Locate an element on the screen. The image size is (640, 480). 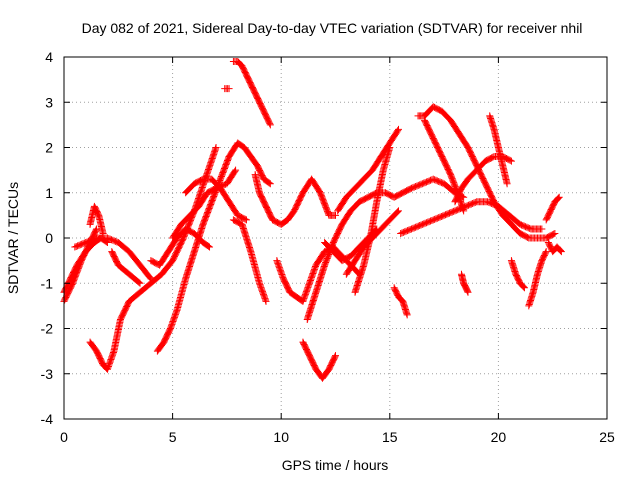
y-tick-label: 2 is located at coordinates (49, 148).